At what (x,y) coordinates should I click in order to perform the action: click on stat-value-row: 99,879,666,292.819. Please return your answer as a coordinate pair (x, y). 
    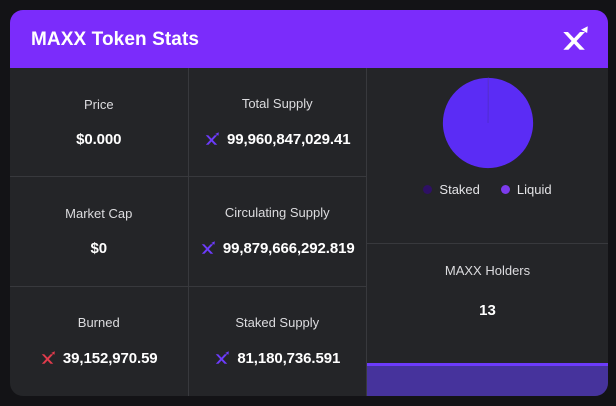
    Looking at the image, I should click on (277, 248).